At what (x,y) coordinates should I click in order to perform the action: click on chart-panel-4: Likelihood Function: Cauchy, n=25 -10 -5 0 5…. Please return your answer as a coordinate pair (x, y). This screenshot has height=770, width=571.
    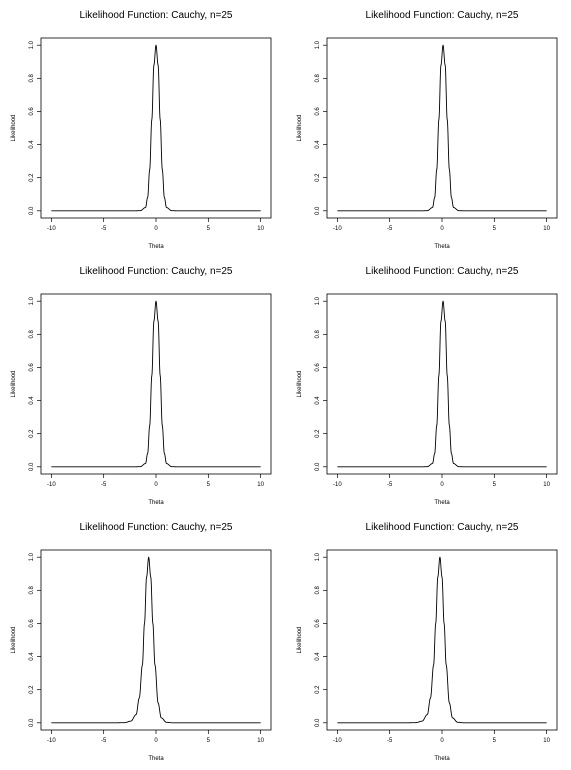
    Looking at the image, I should click on (427, 386).